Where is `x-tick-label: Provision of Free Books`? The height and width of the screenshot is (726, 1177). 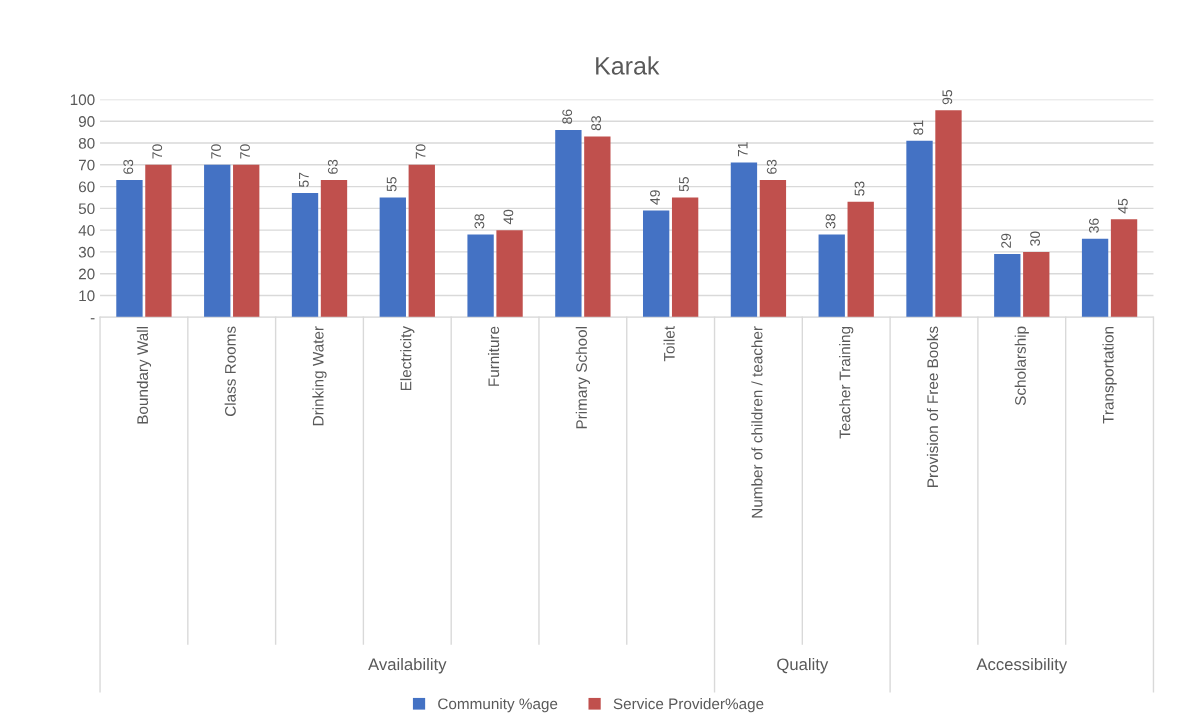 x-tick-label: Provision of Free Books is located at coordinates (932, 406).